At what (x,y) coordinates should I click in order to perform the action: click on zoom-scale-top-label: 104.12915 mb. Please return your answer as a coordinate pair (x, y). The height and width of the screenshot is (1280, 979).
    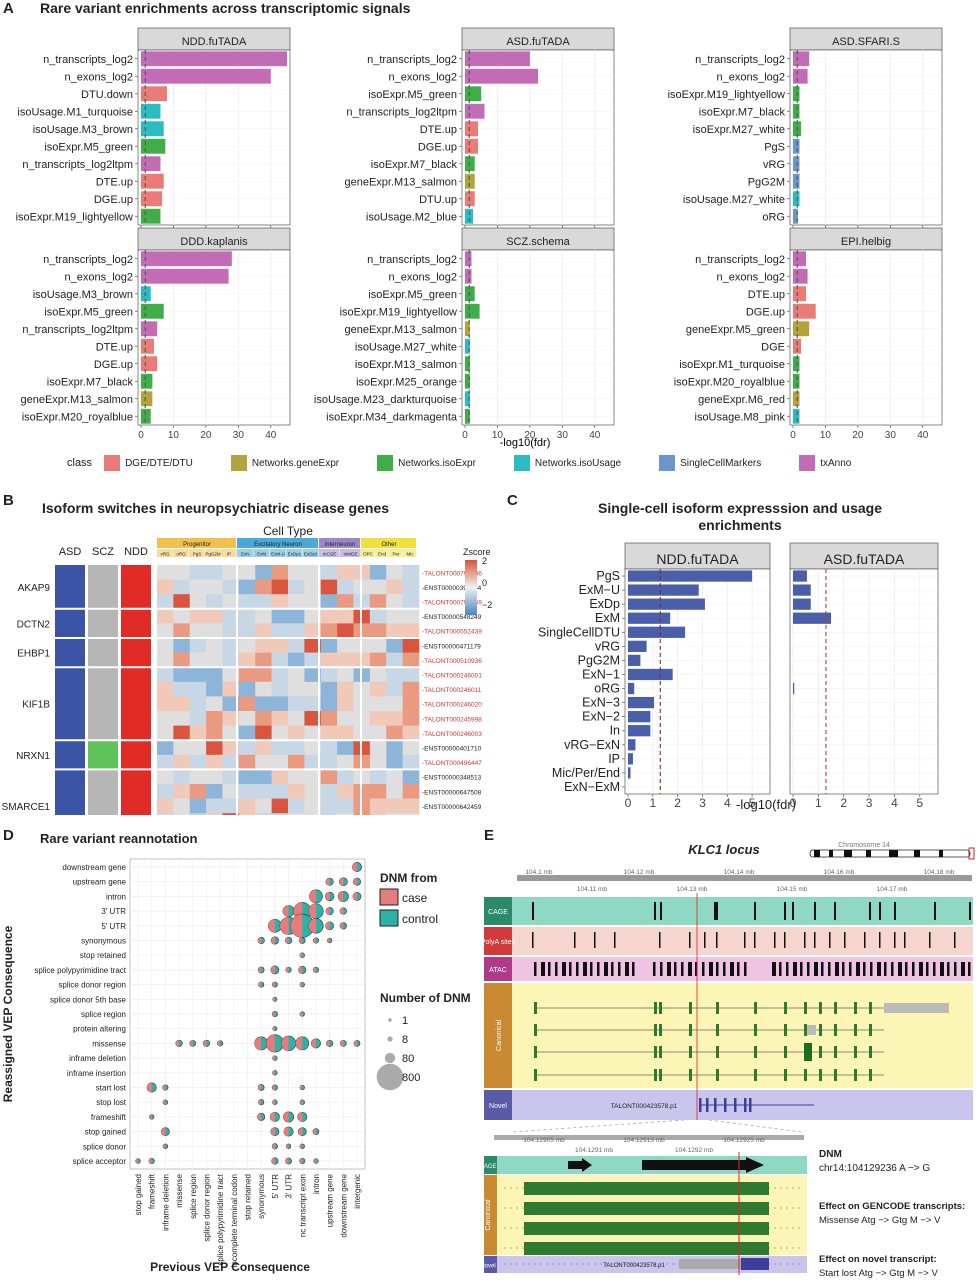
    Looking at the image, I should click on (644, 1140).